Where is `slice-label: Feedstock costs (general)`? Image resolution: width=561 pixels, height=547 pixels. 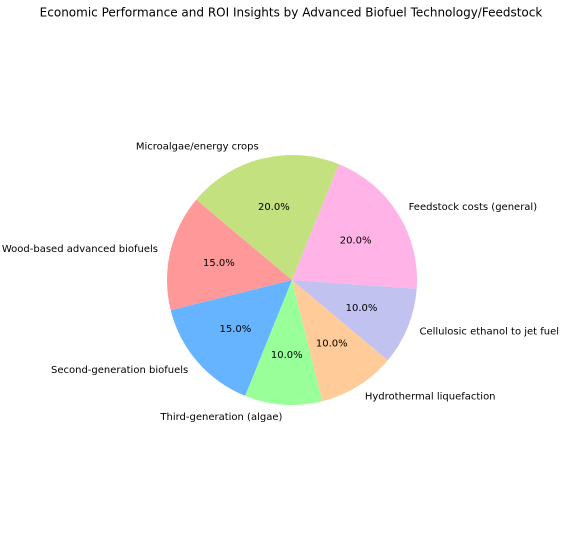 slice-label: Feedstock costs (general) is located at coordinates (473, 207).